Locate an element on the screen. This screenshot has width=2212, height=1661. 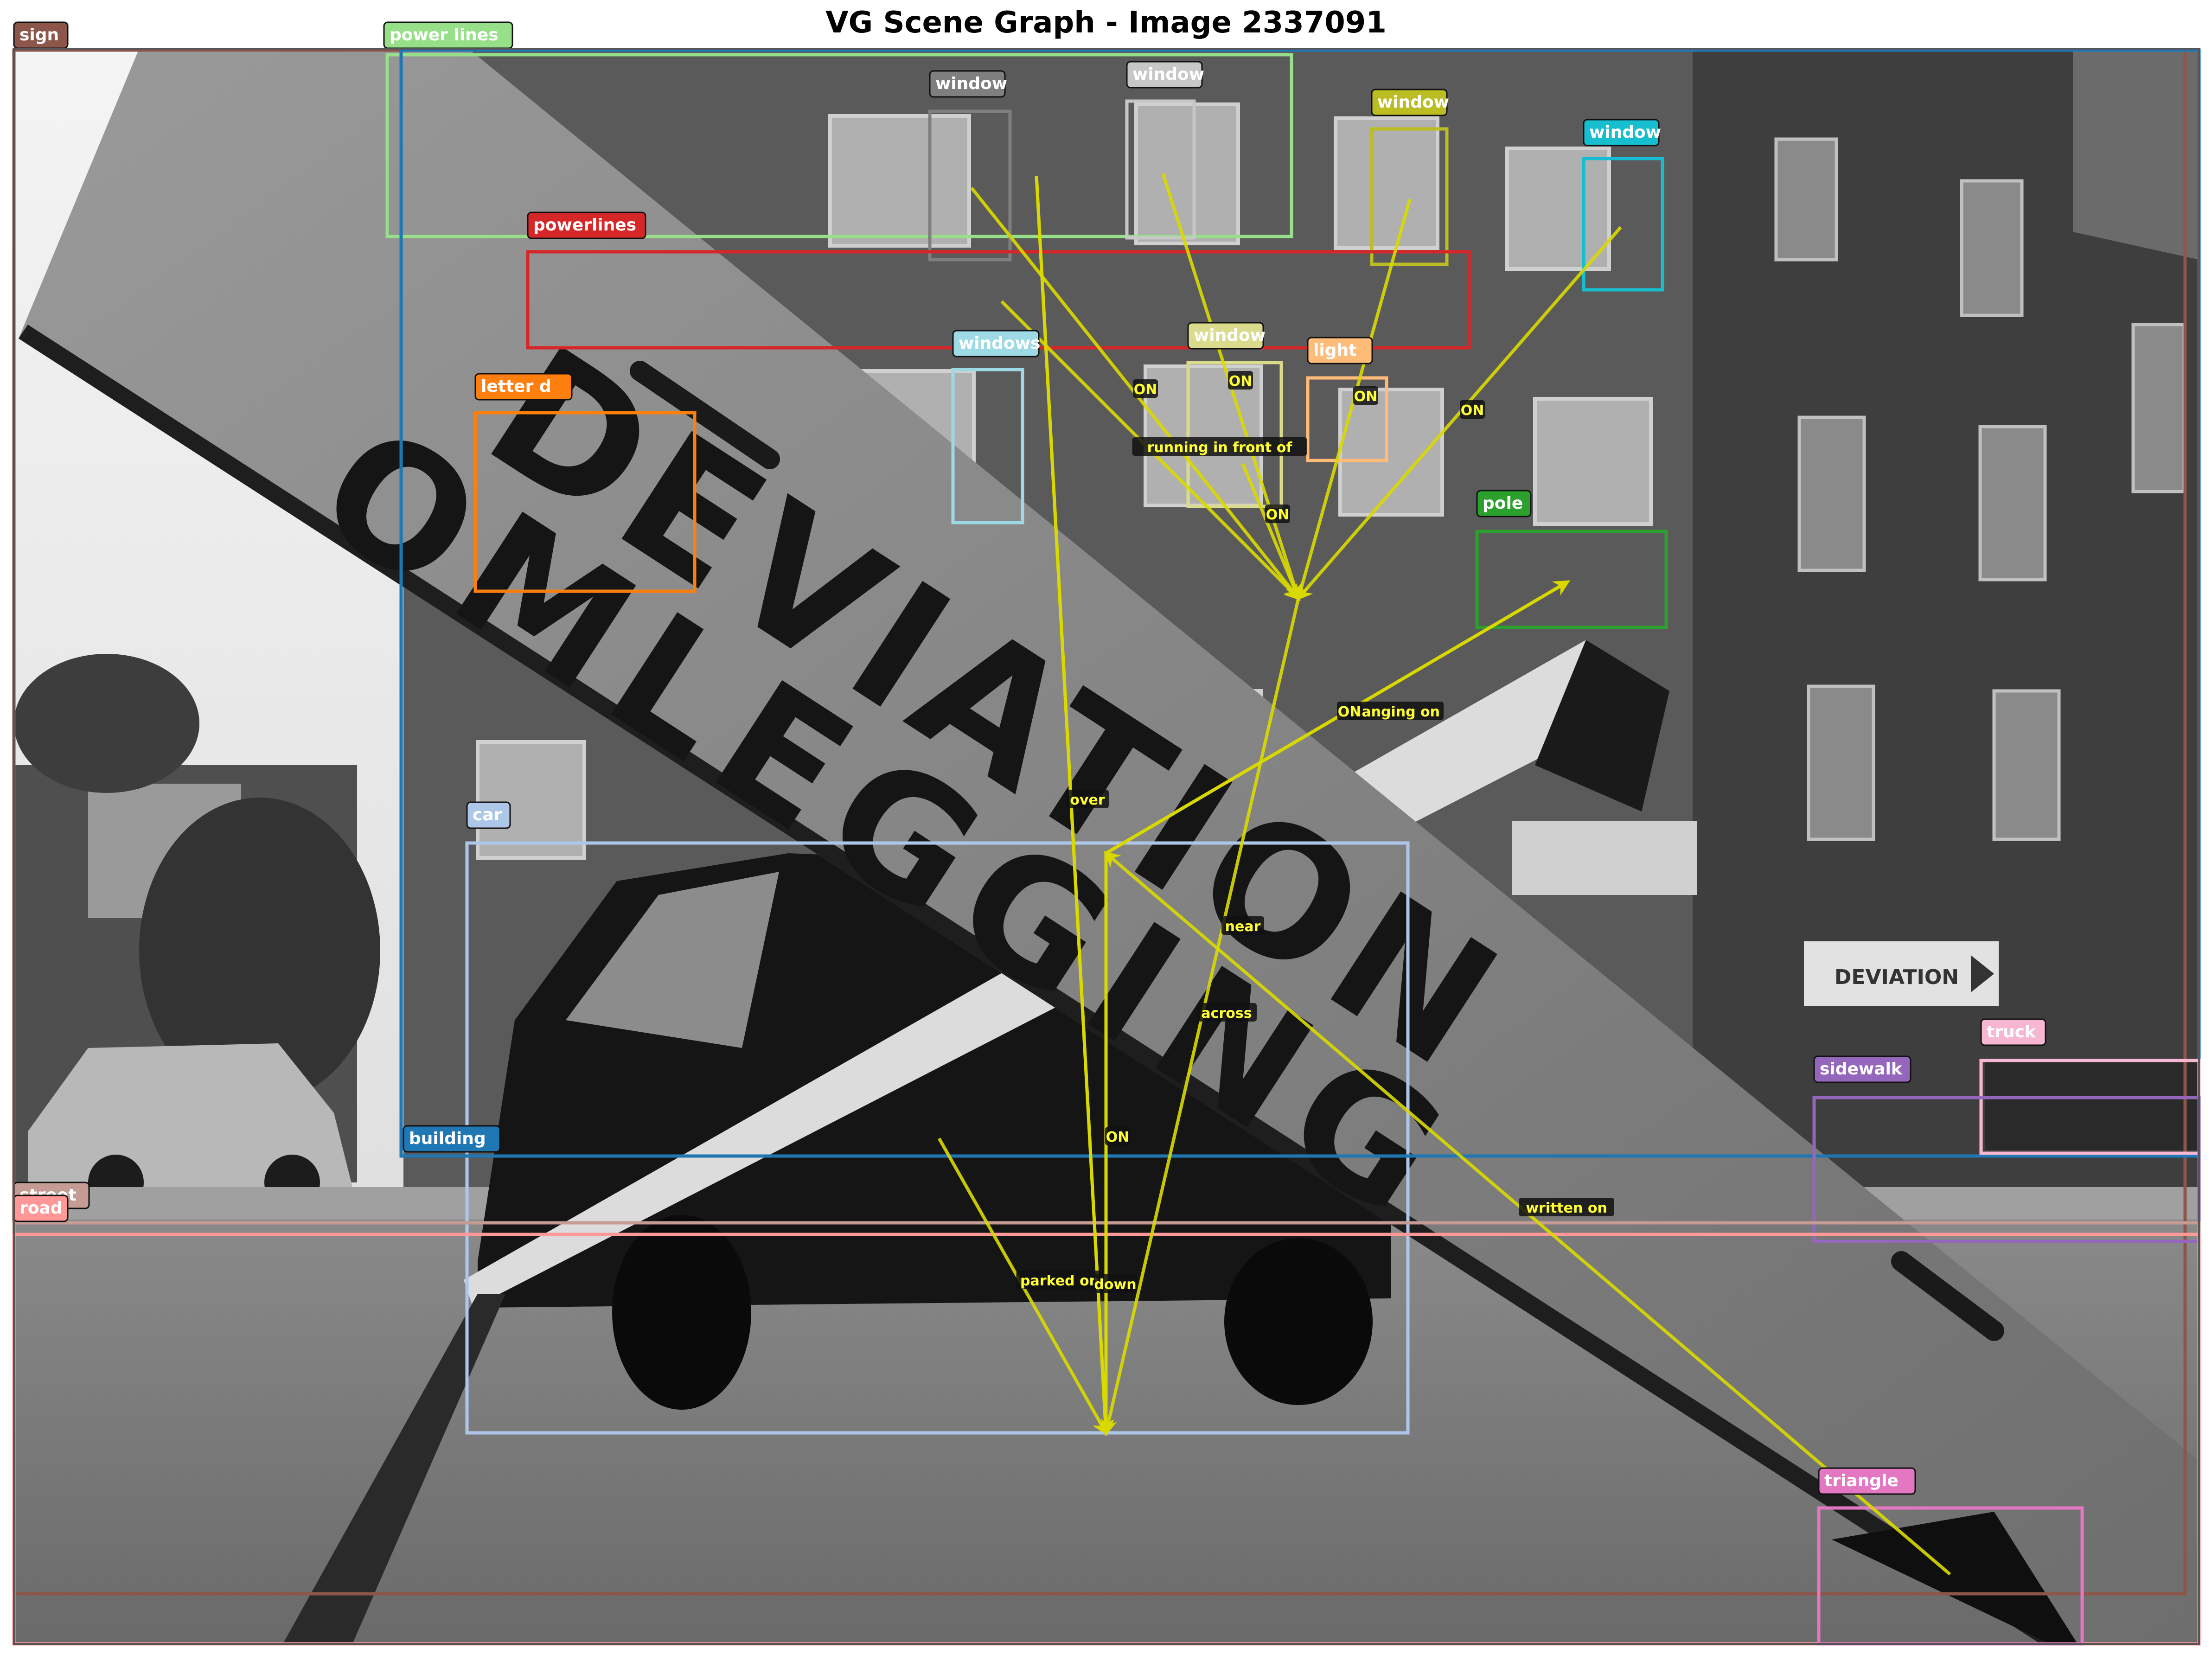
edge-label-text: over is located at coordinates (1087, 800).